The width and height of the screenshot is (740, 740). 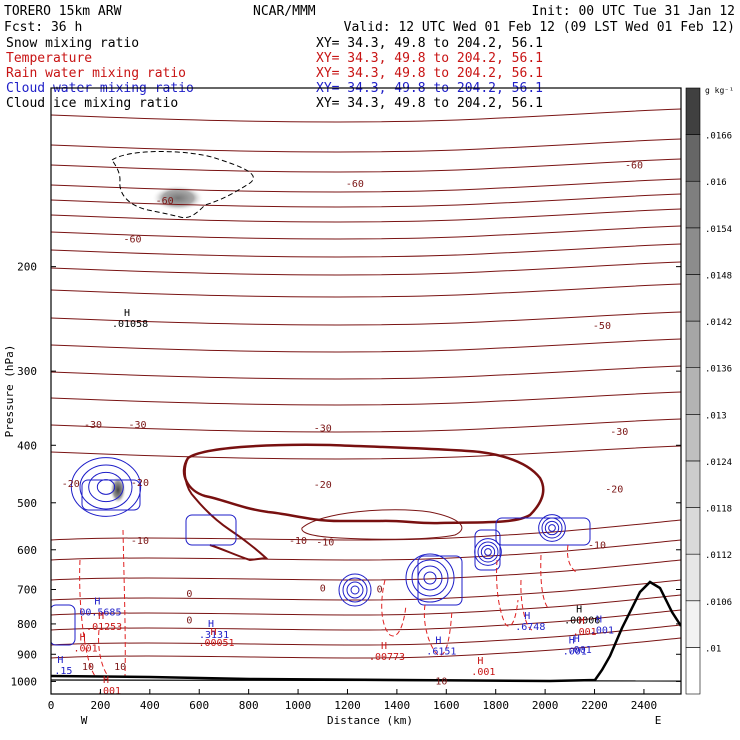 What do you see at coordinates (182, 185) in the screenshot?
I see `cloud-ice-contour` at bounding box center [182, 185].